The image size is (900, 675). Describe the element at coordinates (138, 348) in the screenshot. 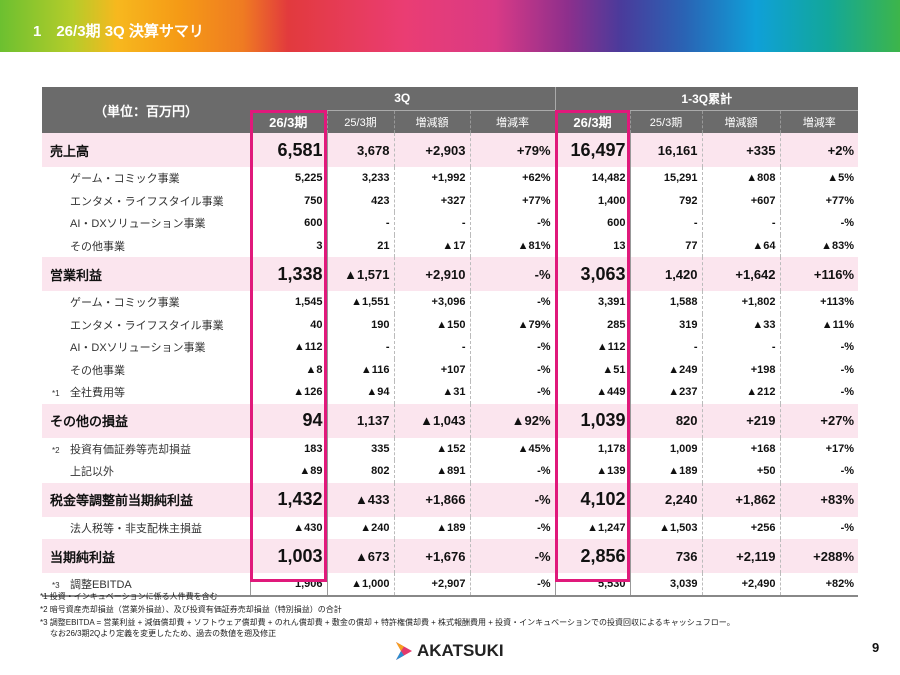

I see `row-label: AI・DXソリューション事業` at that location.